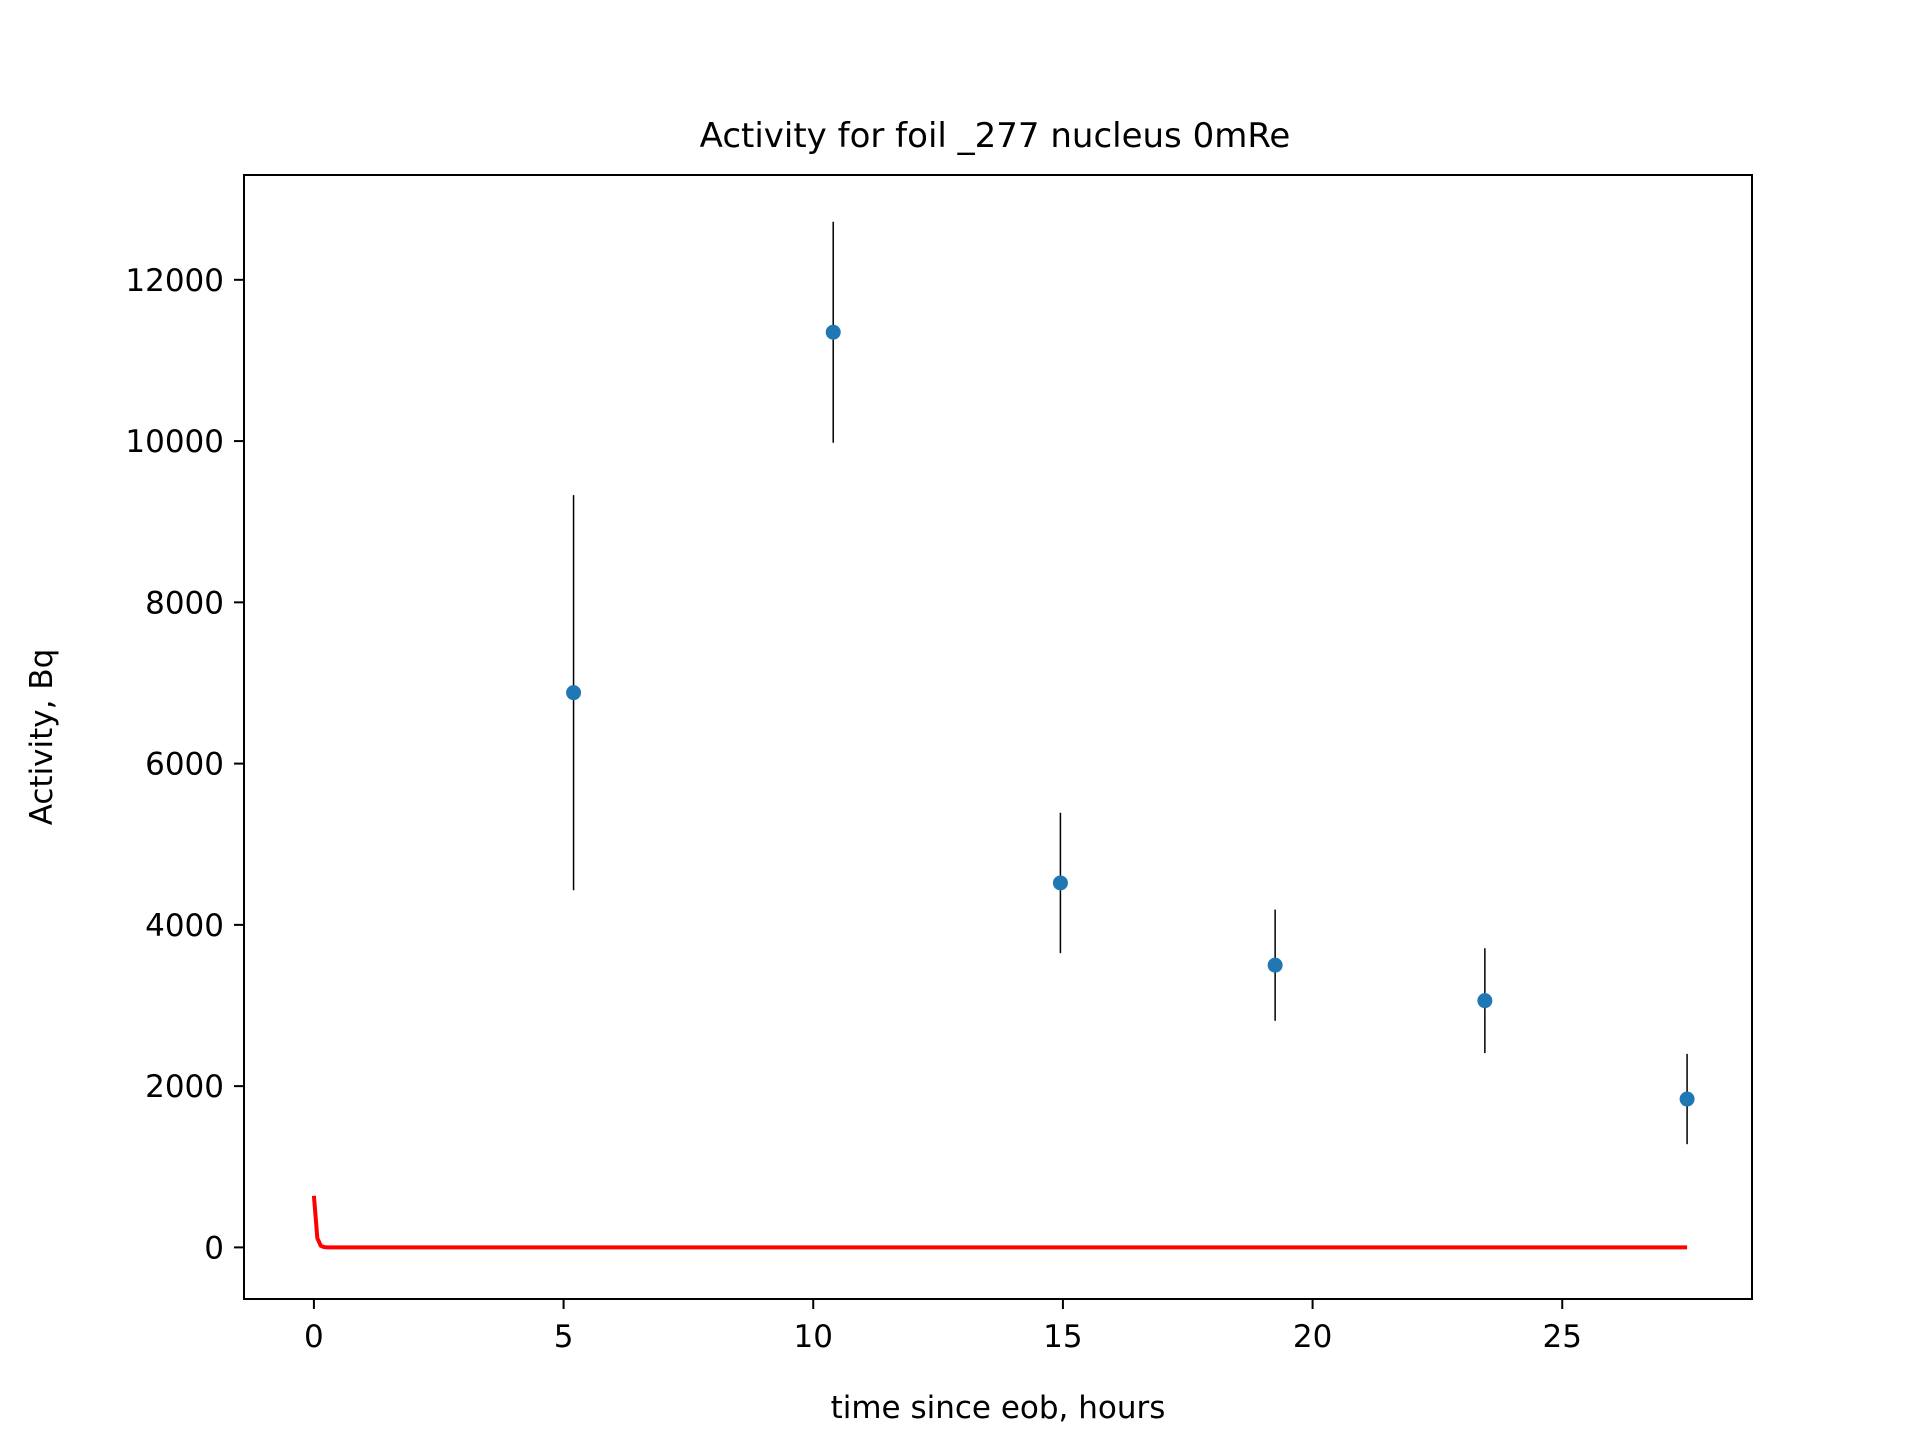 Image resolution: width=1920 pixels, height=1440 pixels. I want to click on y-tick-label: 6000, so click(184, 765).